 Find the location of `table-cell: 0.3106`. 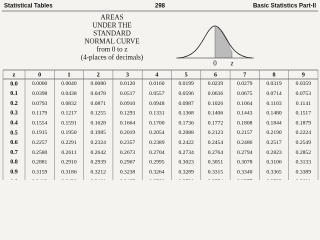

table-cell: 0.3106 is located at coordinates (274, 163).